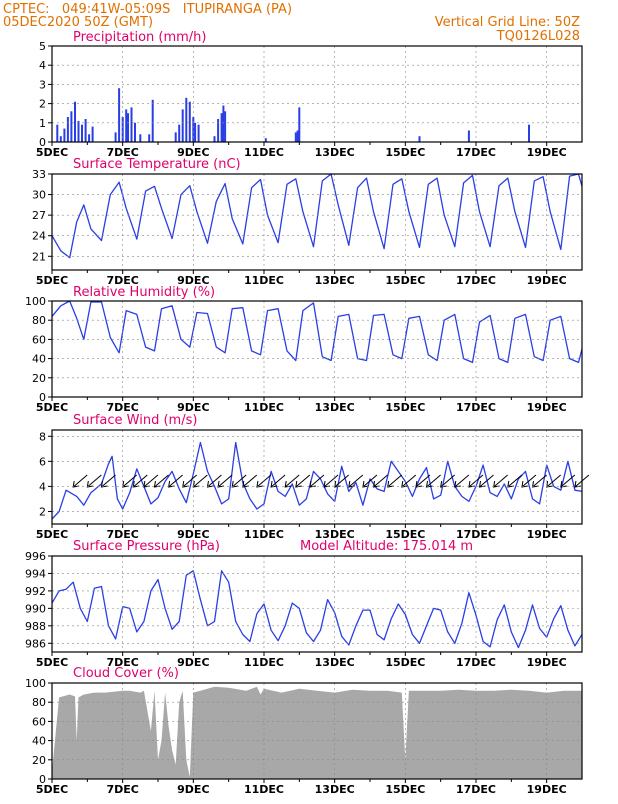 Image resolution: width=618 pixels, height=804 pixels. What do you see at coordinates (42, 511) in the screenshot?
I see `wind-y-tick-label: 2` at bounding box center [42, 511].